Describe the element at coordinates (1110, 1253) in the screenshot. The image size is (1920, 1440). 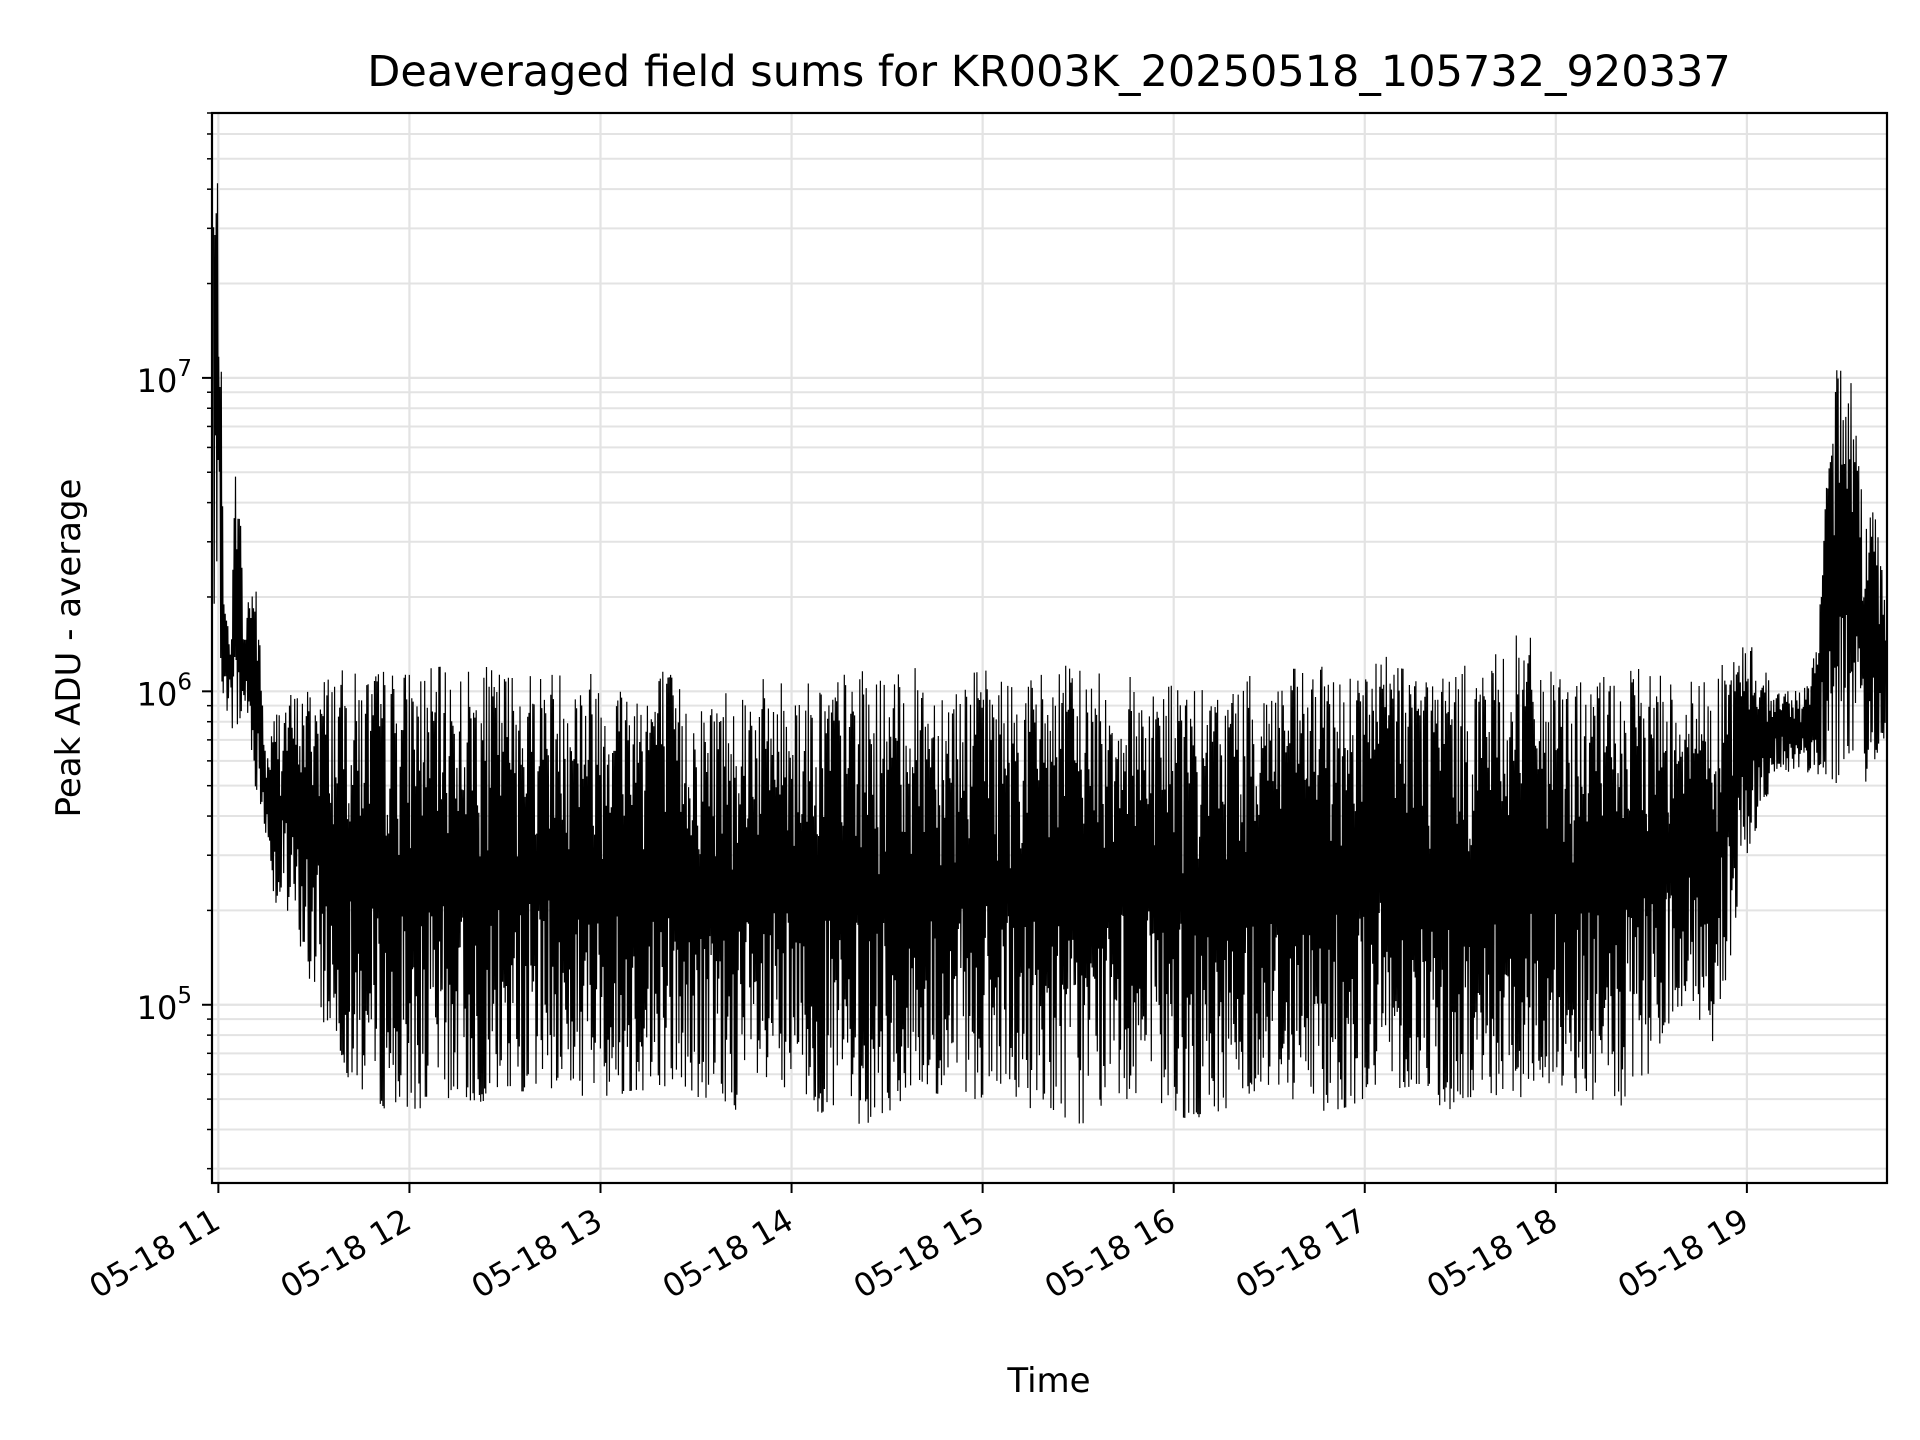
I see `x-tick-label: 05-18 16` at that location.